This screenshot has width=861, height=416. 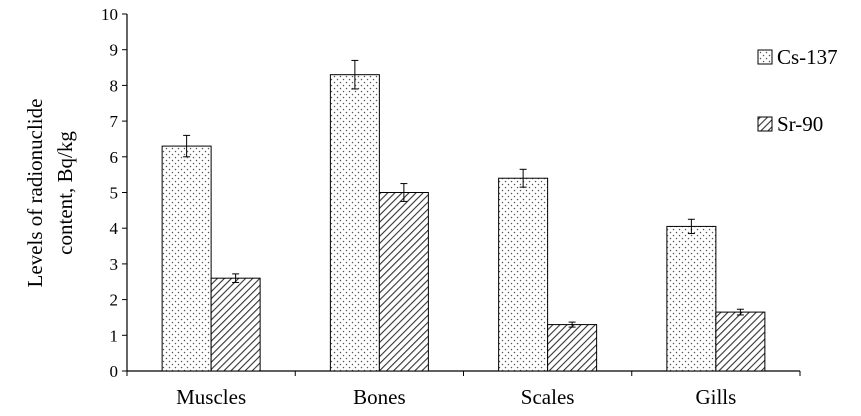 What do you see at coordinates (114, 50) in the screenshot?
I see `y-tick-label: 9` at bounding box center [114, 50].